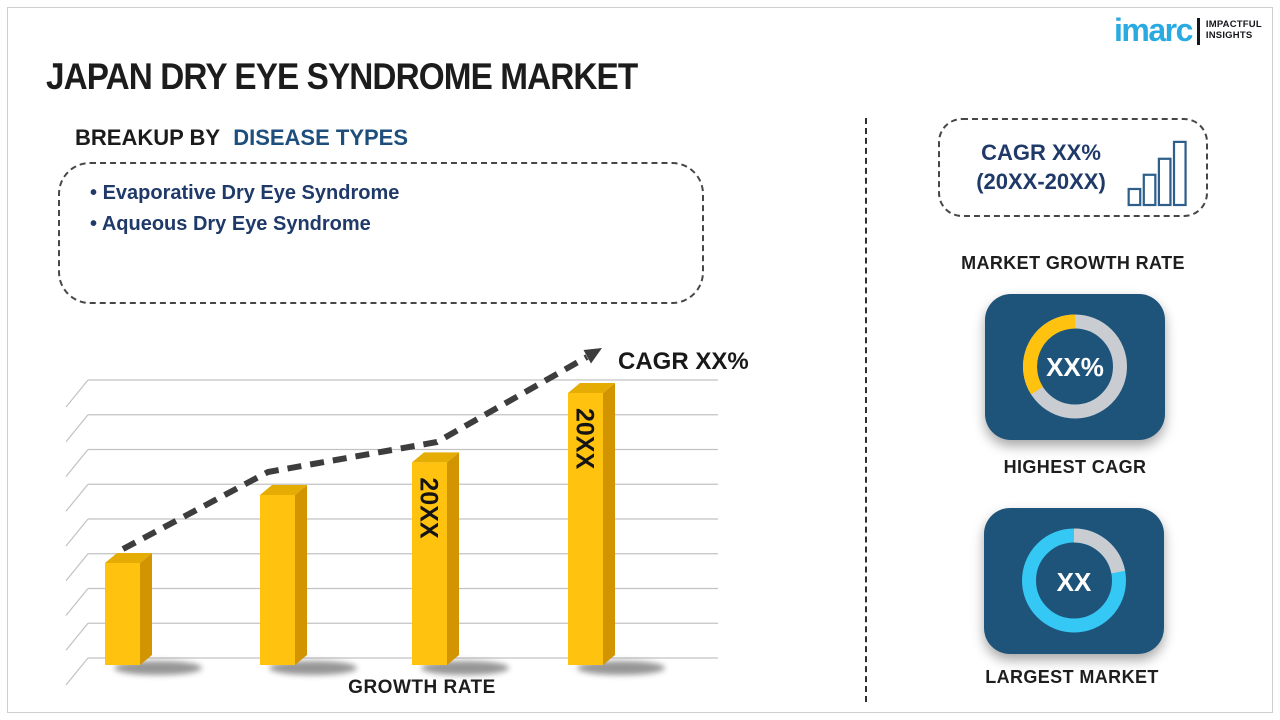 The image size is (1280, 720). What do you see at coordinates (1233, 25) in the screenshot?
I see `logo-tagline-line1: IMPACTFUL` at bounding box center [1233, 25].